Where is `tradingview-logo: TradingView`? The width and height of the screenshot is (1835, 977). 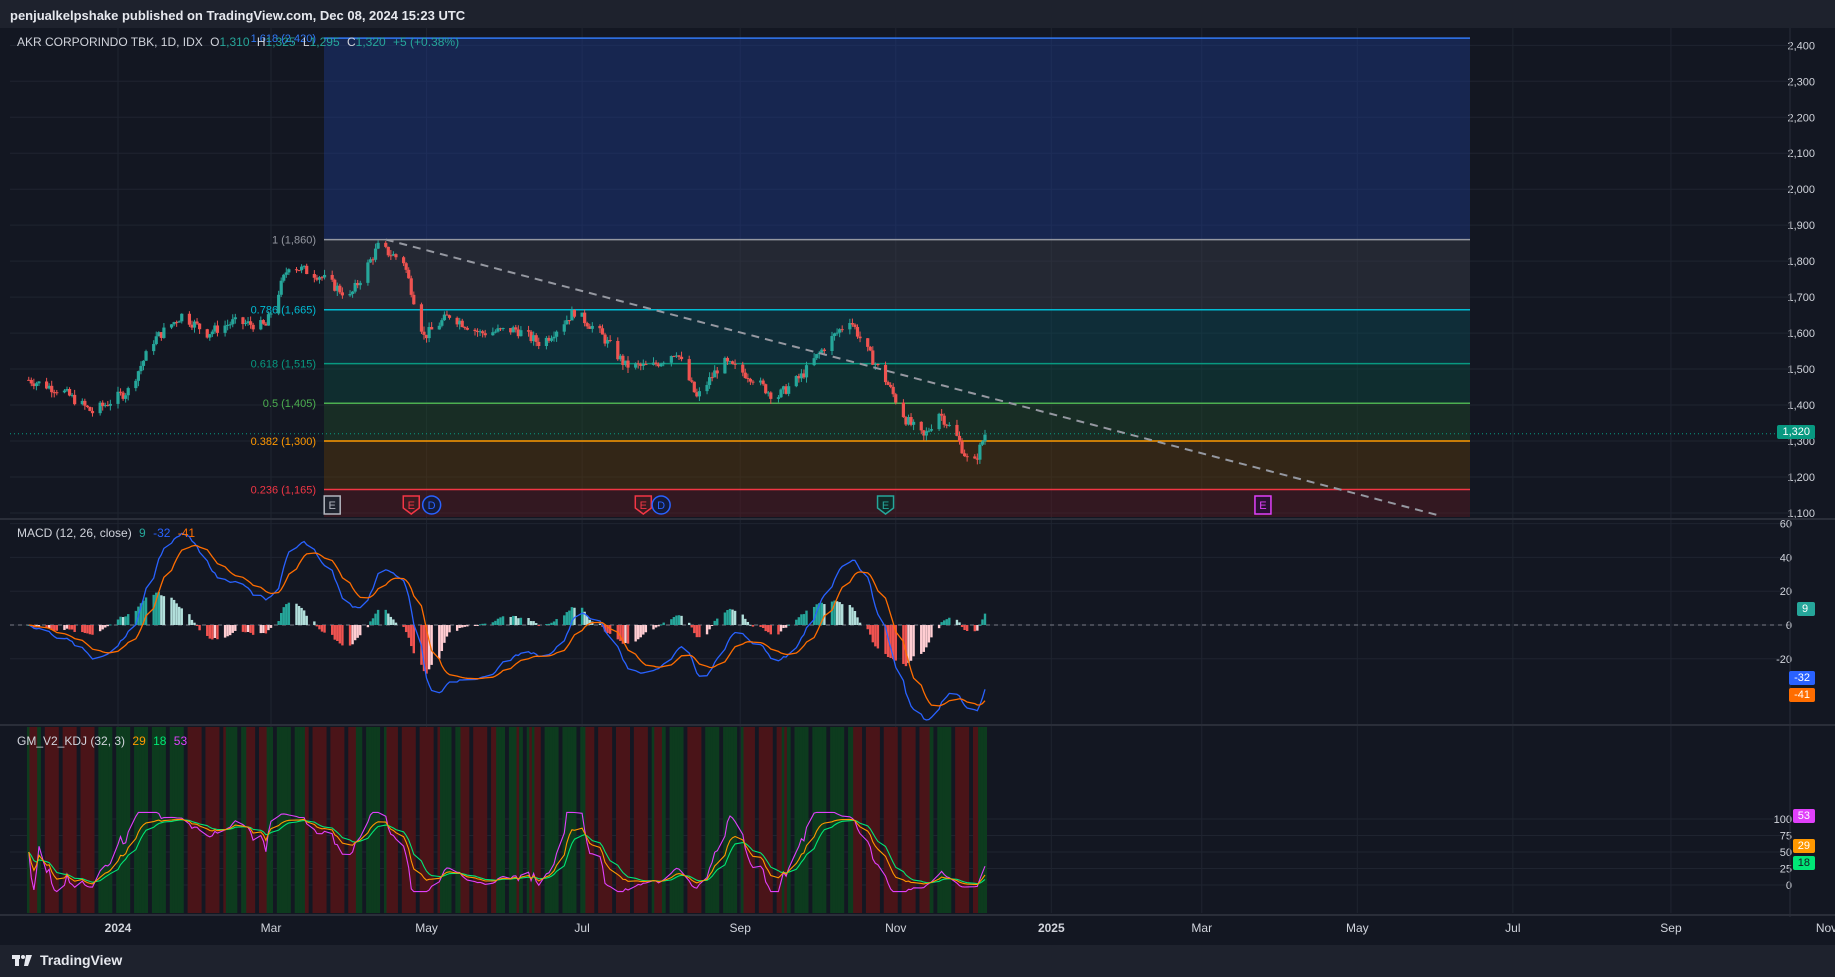
tradingview-logo: TradingView is located at coordinates (67, 960).